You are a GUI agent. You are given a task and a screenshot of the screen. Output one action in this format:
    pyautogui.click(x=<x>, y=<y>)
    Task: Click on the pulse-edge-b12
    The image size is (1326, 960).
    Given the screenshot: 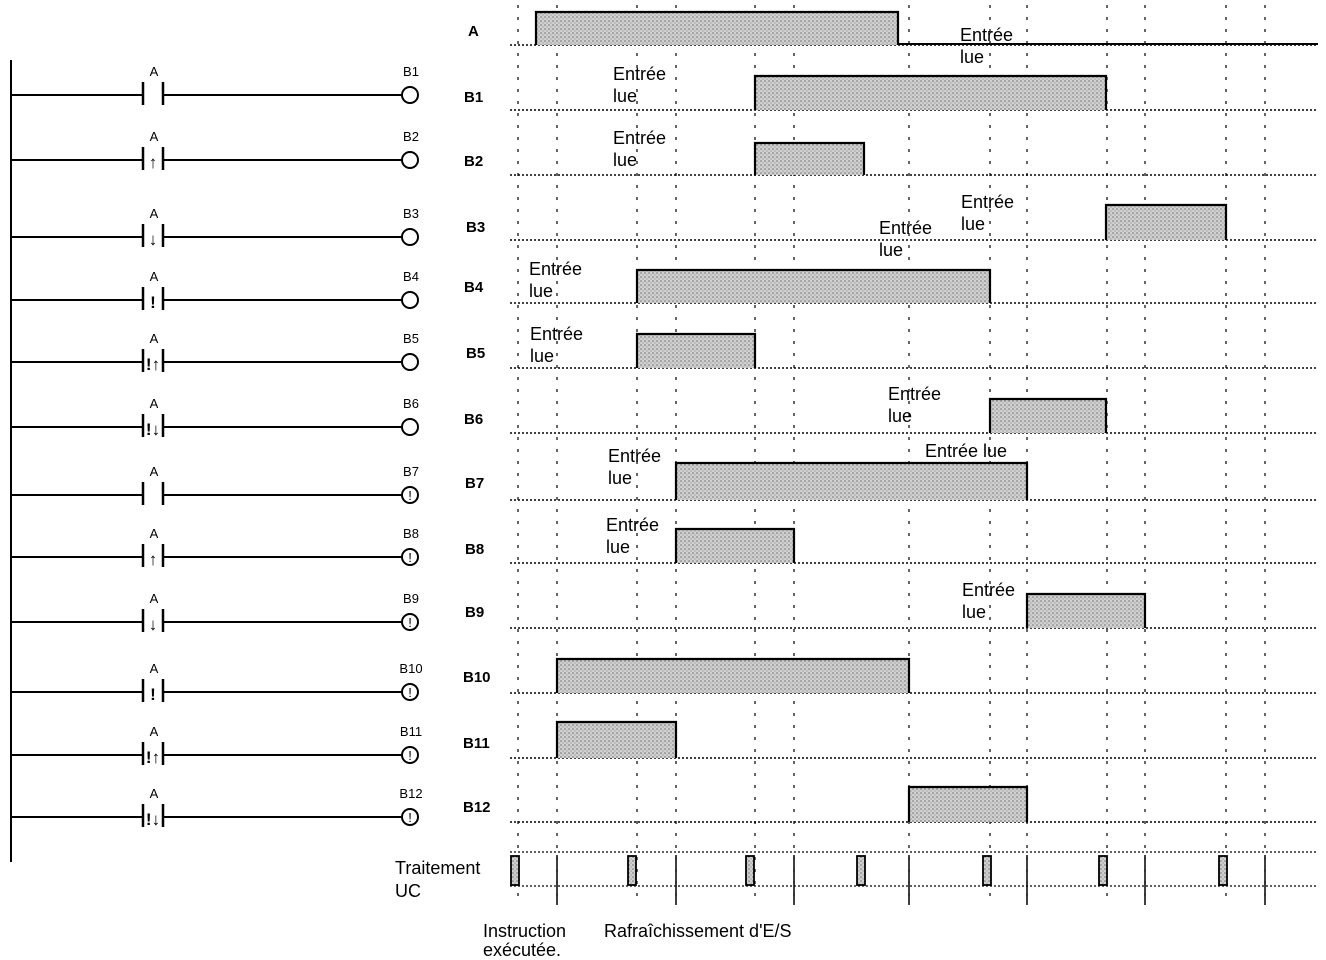 What is the action you would take?
    pyautogui.click(x=968, y=803)
    